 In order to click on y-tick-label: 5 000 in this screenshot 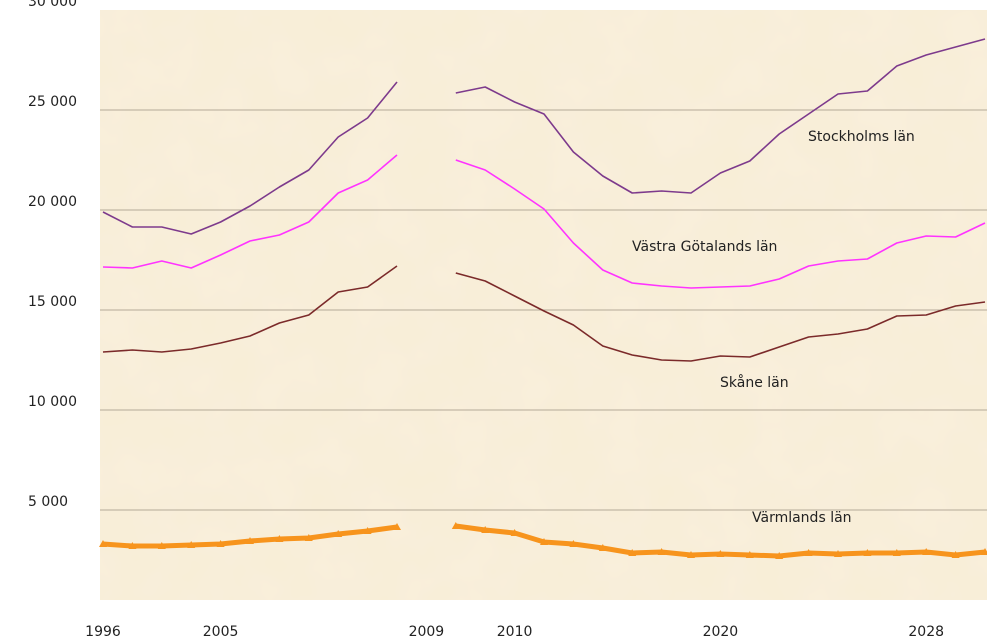, I will do `click(48, 502)`.